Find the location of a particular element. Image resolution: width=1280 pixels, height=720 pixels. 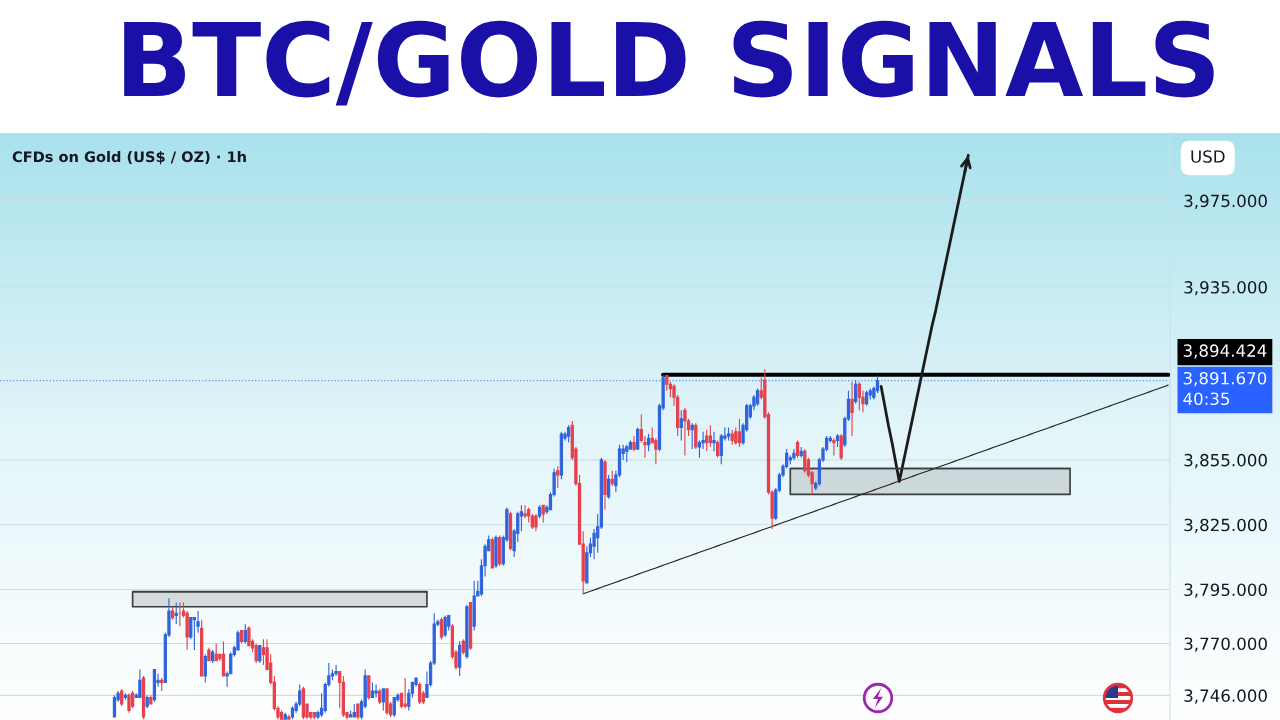

series-label: 3,894.424 is located at coordinates (1225, 351).